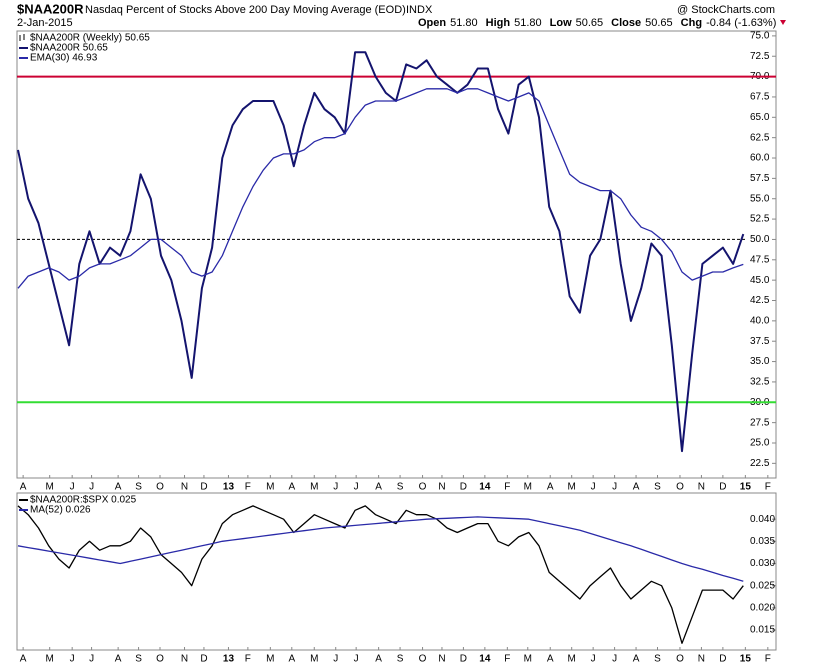 The image size is (820, 668). Describe the element at coordinates (783, 22) in the screenshot. I see `down-arrow` at that location.